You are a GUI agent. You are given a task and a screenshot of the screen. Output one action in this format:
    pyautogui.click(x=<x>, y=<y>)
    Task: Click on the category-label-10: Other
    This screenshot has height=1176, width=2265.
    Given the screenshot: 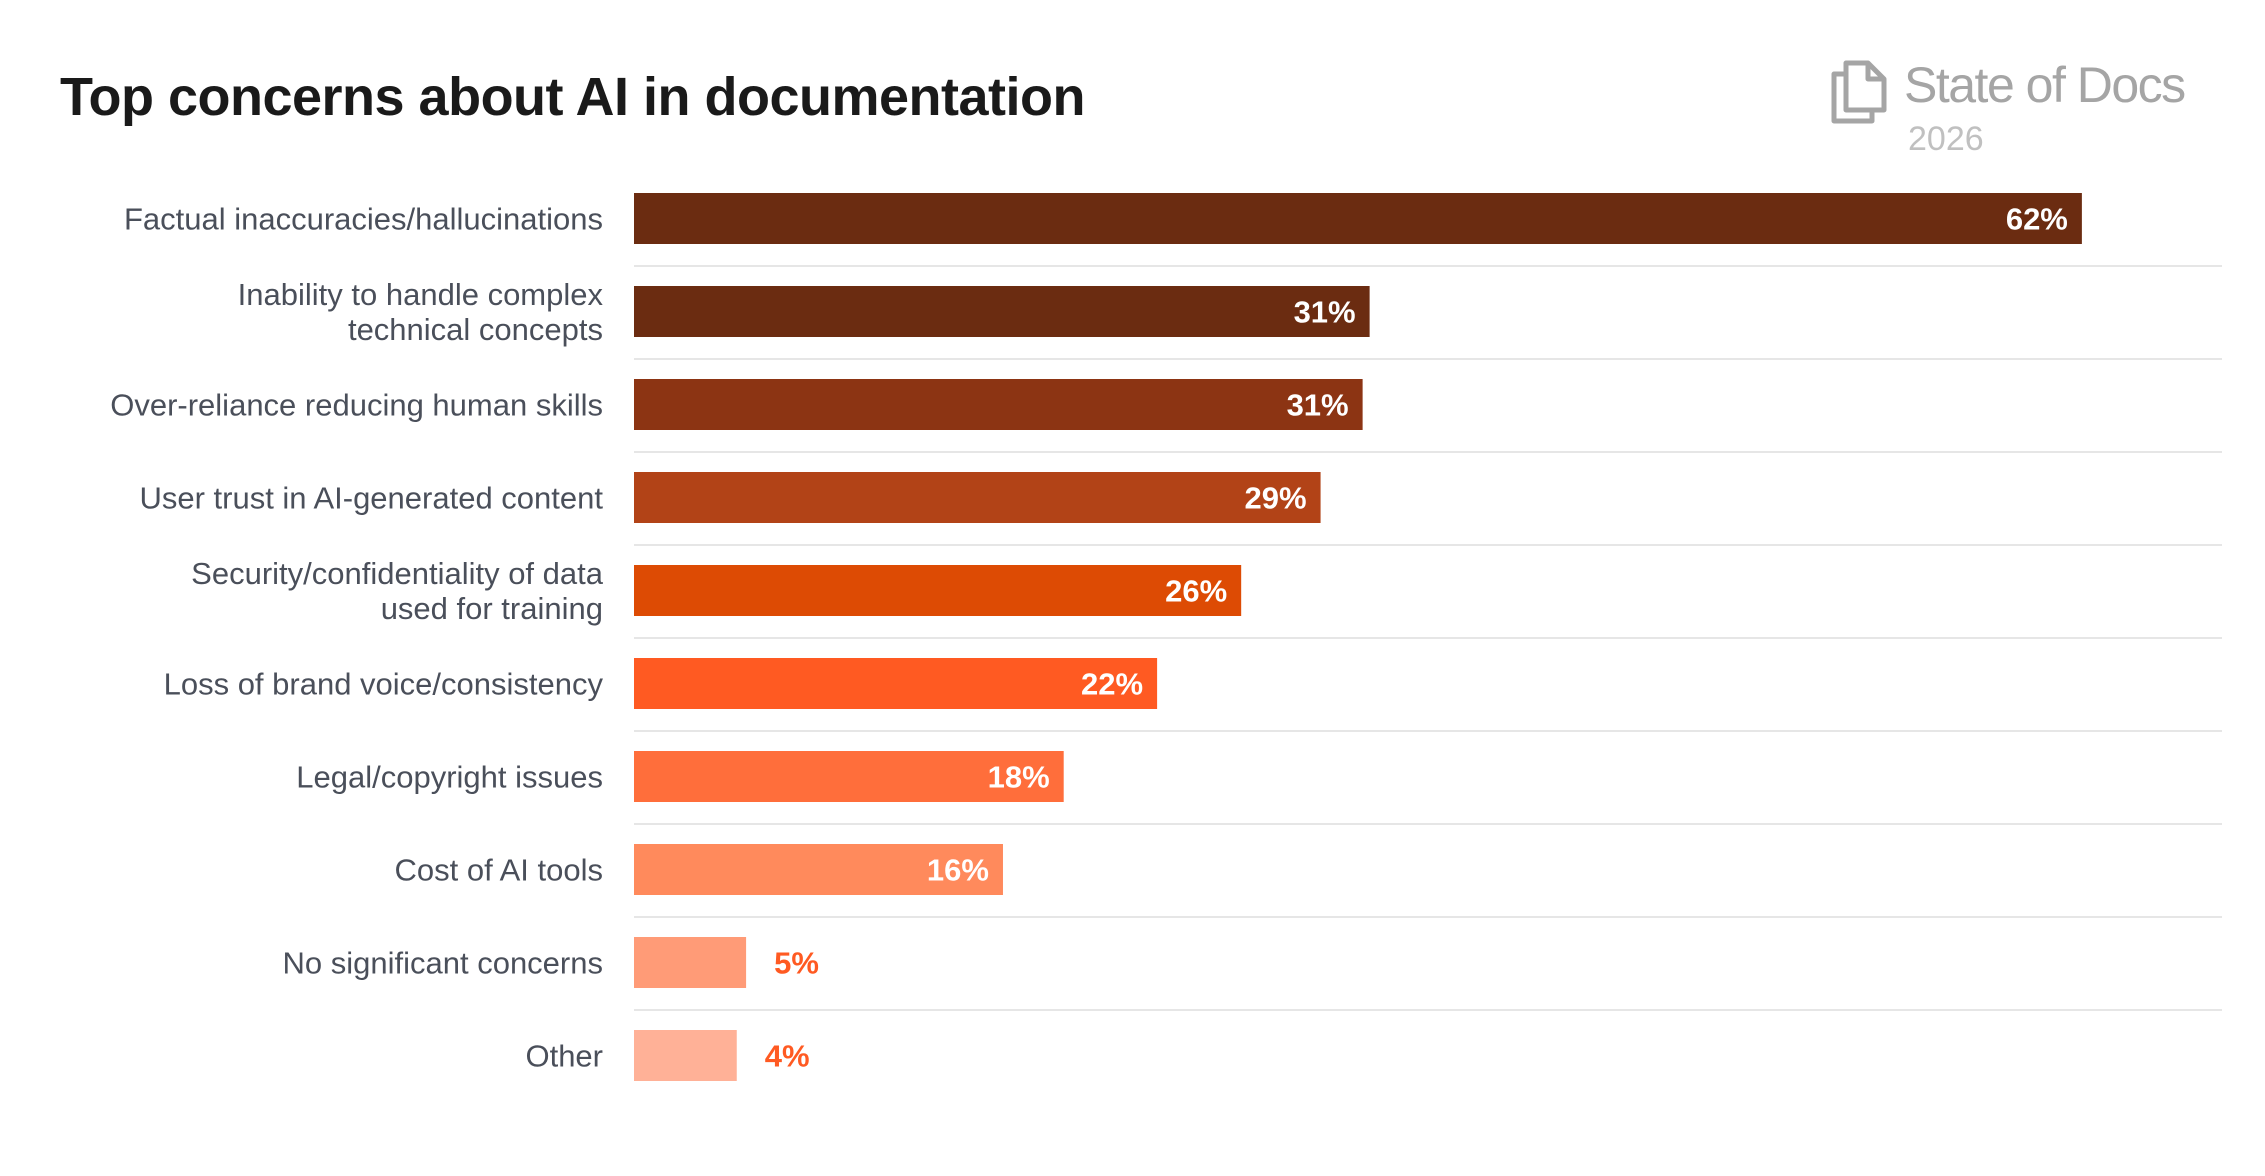 What is the action you would take?
    pyautogui.click(x=564, y=1056)
    